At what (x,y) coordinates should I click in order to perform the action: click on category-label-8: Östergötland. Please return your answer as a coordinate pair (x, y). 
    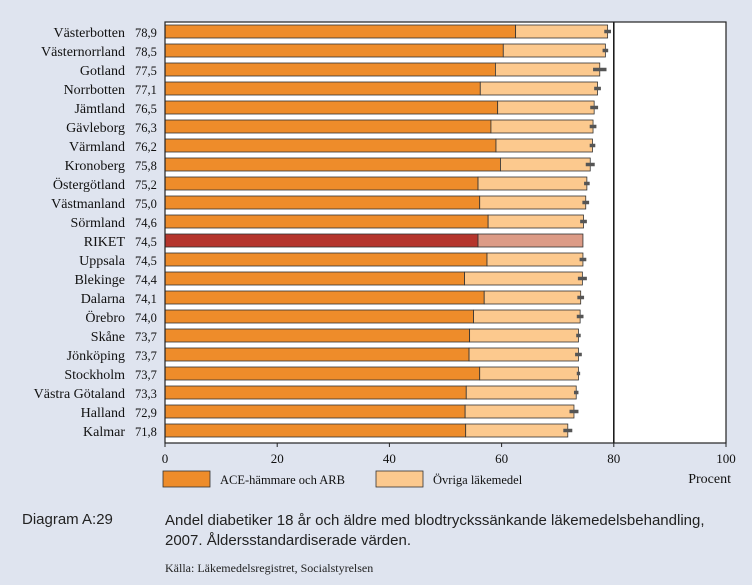
    Looking at the image, I should click on (89, 184).